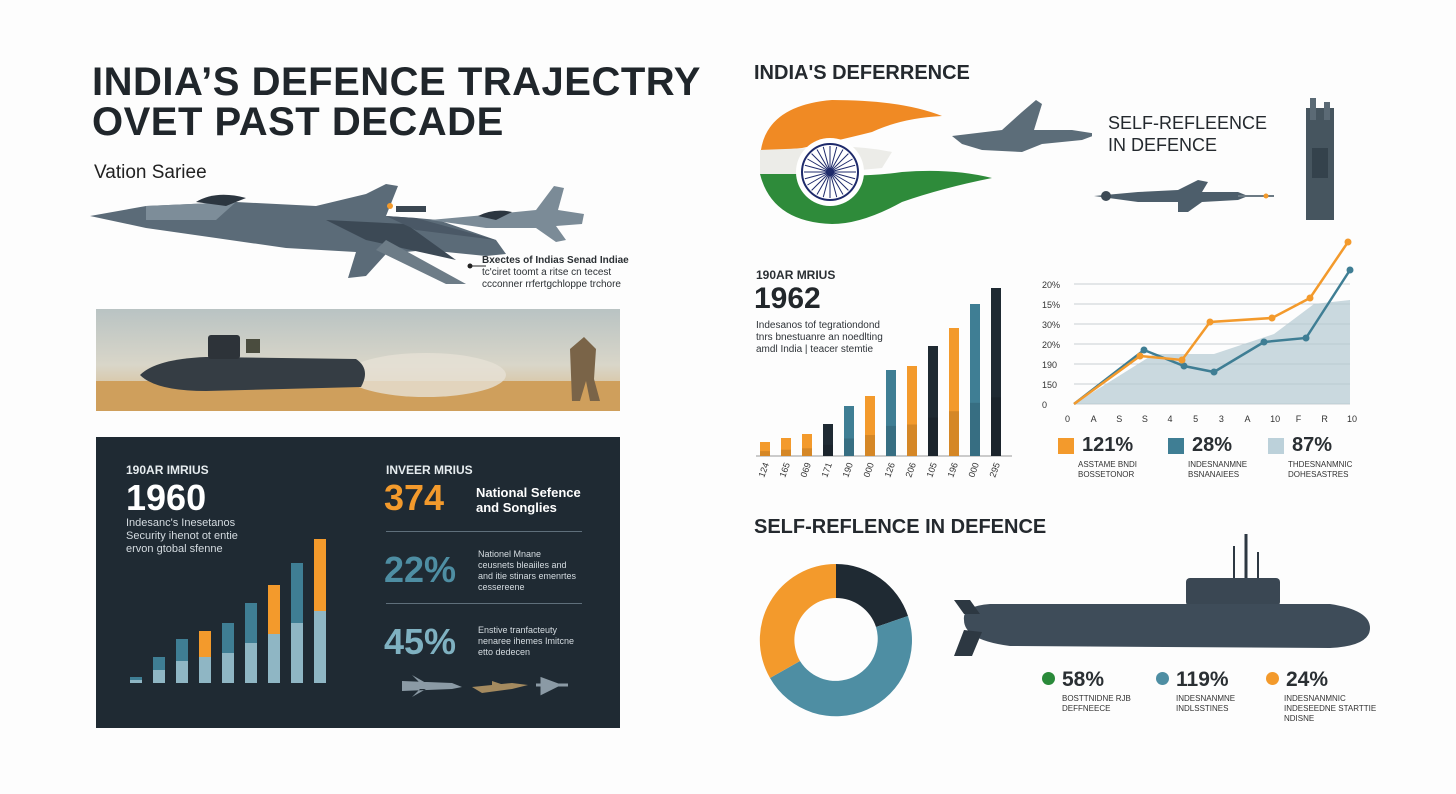 The height and width of the screenshot is (794, 1456). I want to click on dark-stat-title: National Sefence and Songlies, so click(528, 500).